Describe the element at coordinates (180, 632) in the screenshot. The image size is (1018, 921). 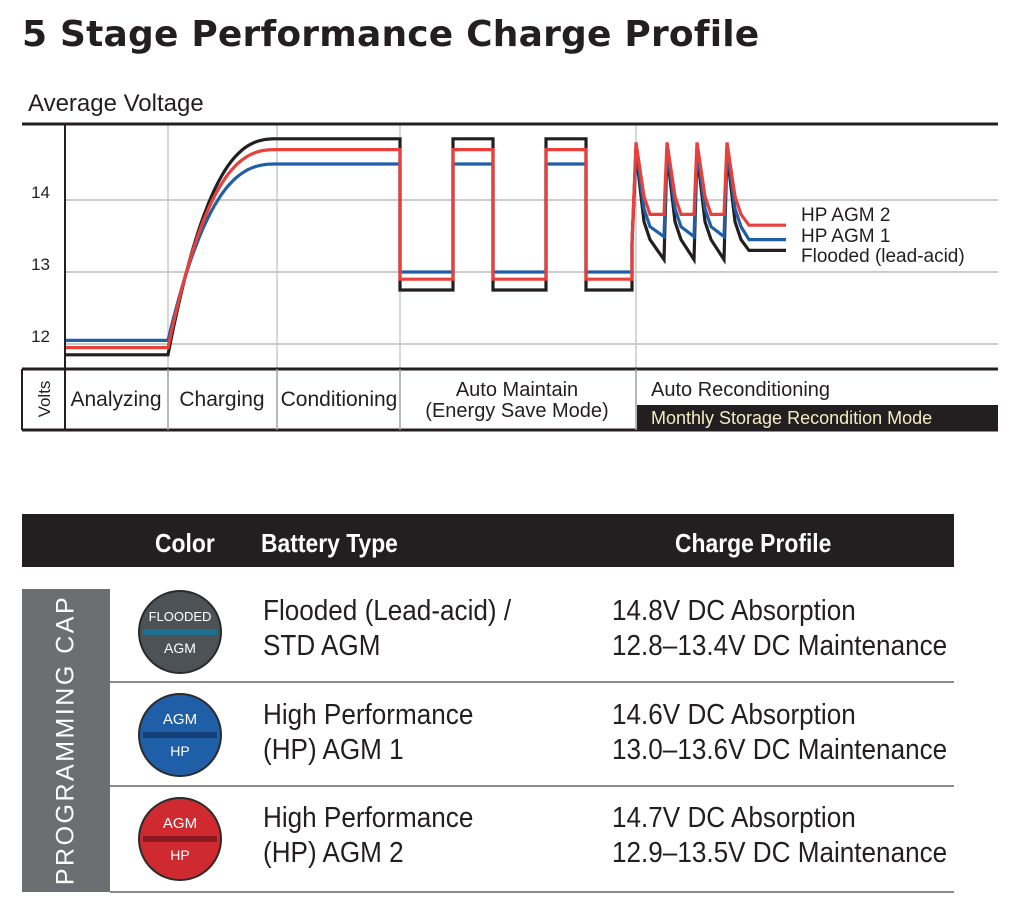
I see `programming-cap-icon: FLOODED AGM` at that location.